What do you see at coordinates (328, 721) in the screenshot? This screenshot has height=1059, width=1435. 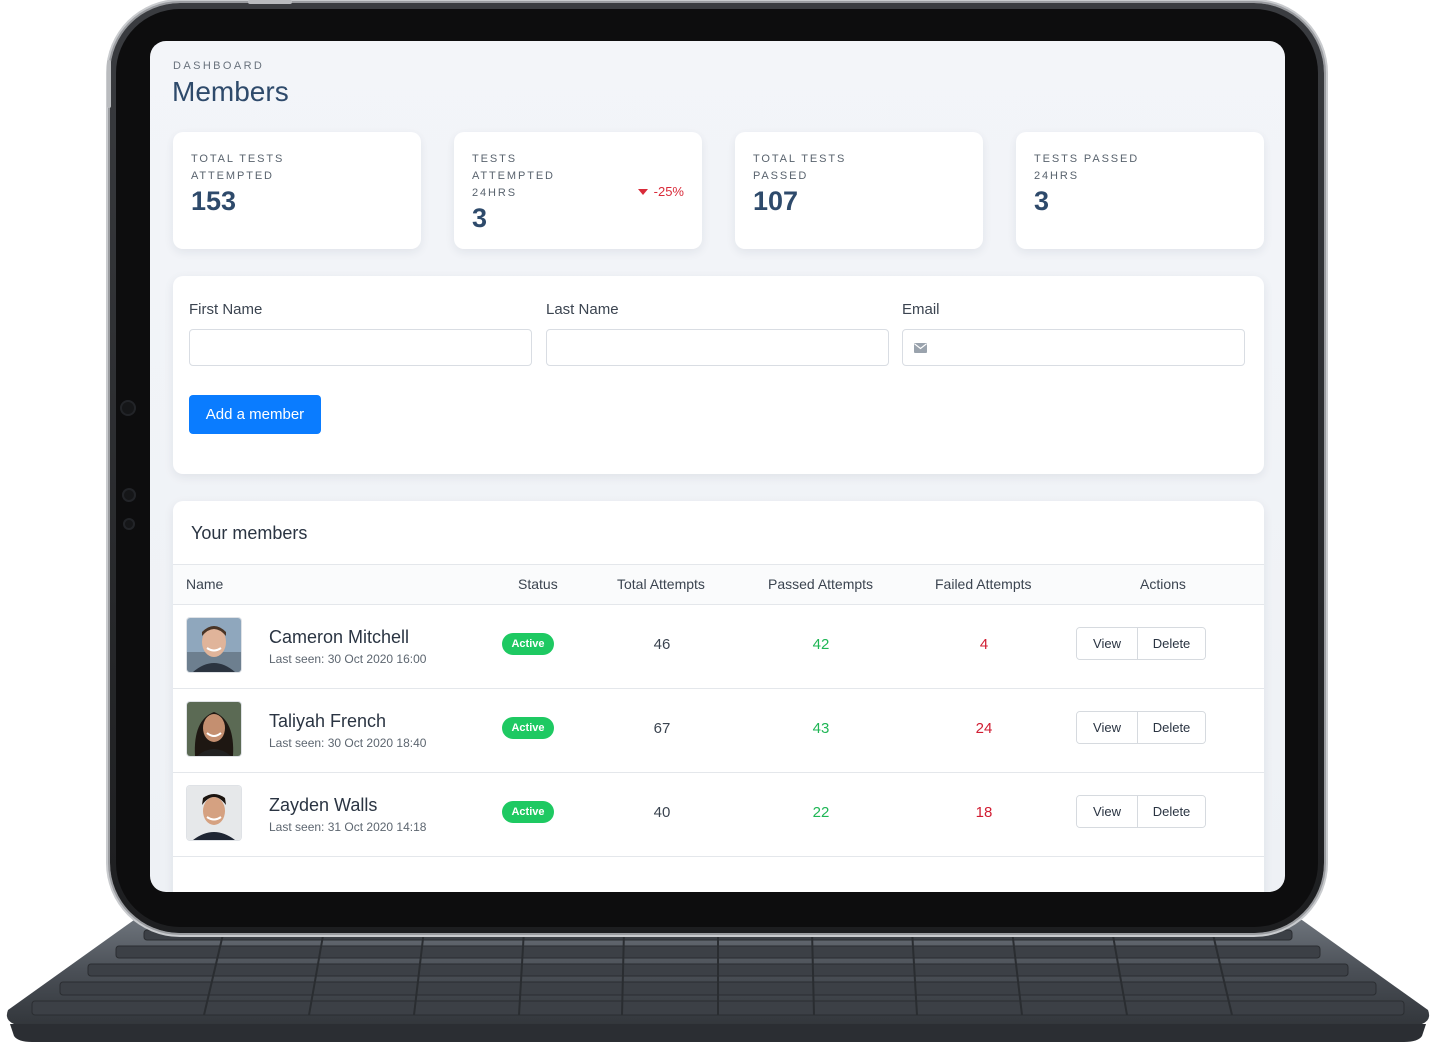 I see `member-name: Taliyah French` at bounding box center [328, 721].